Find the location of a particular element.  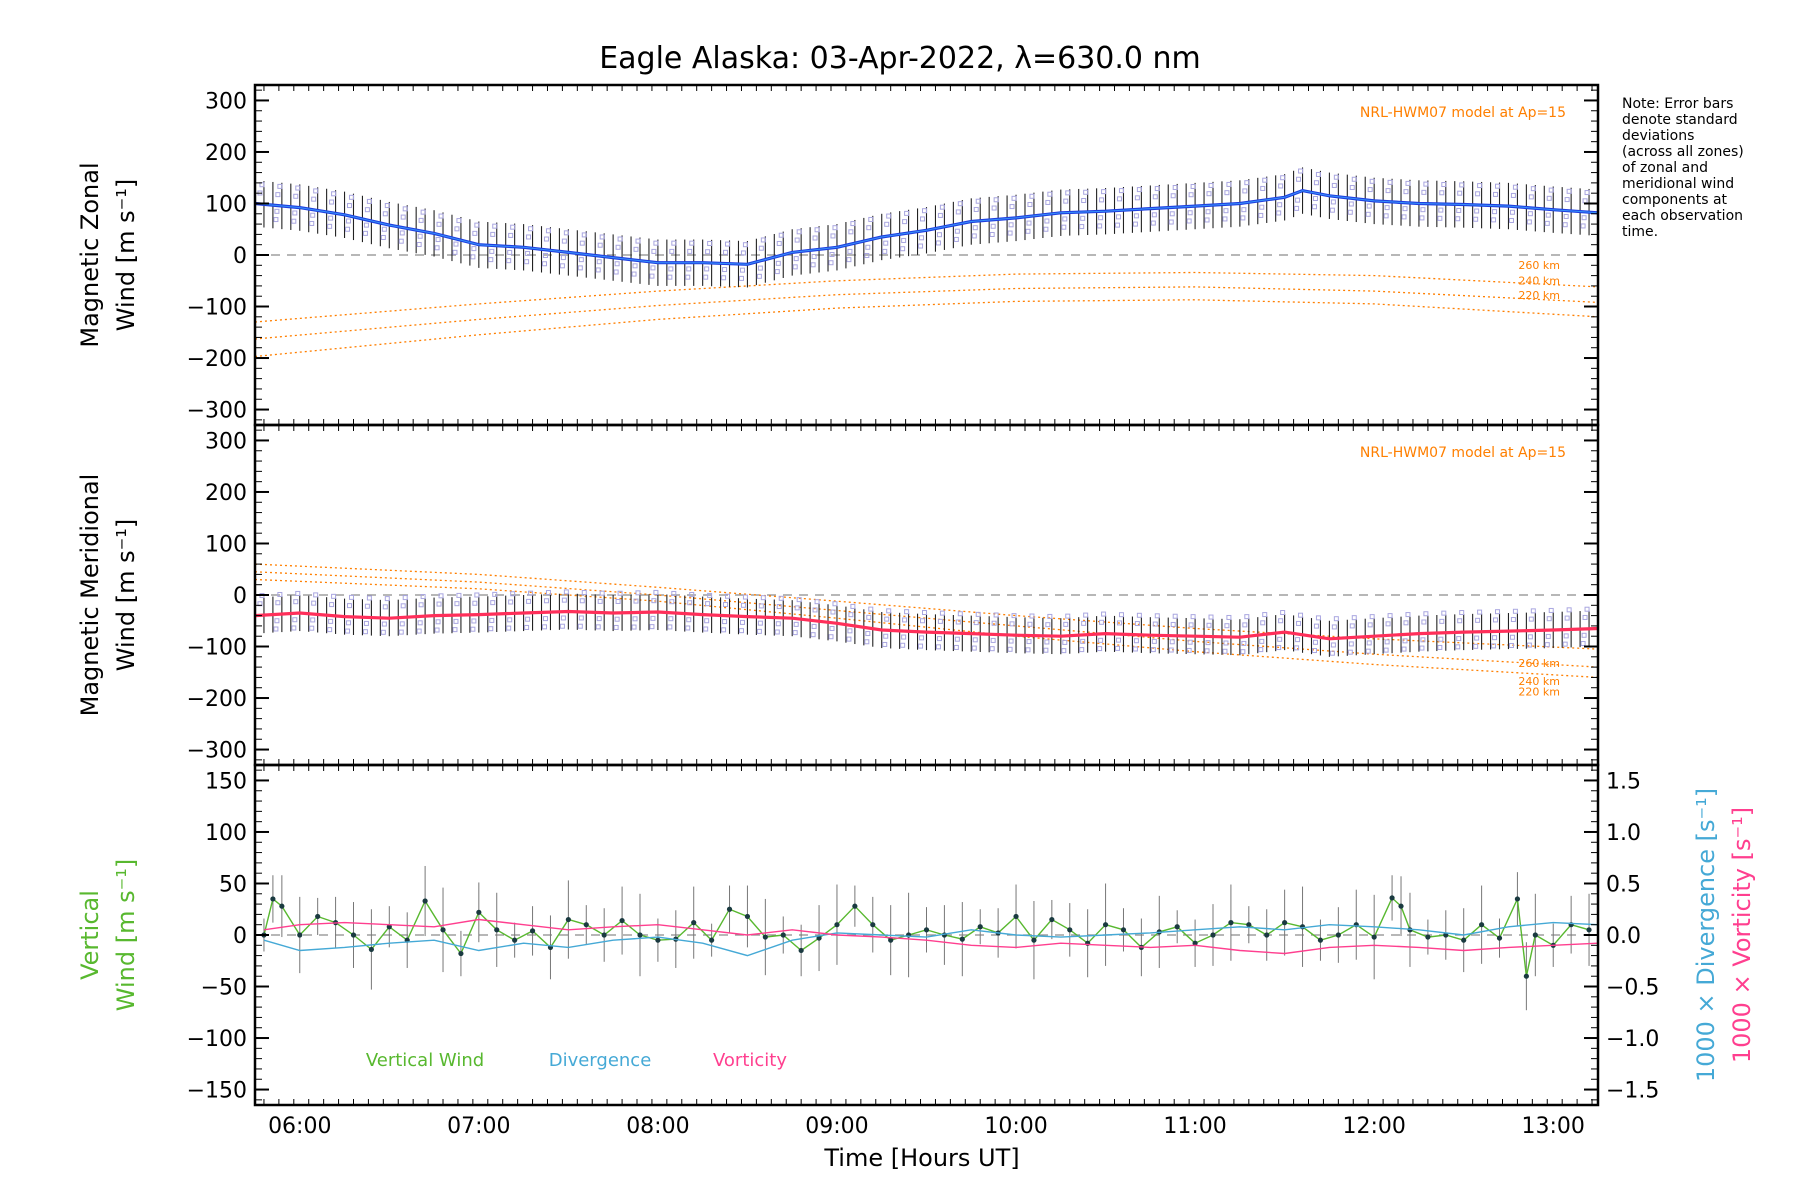

y-axis-label: Wind [m s⁻¹] is located at coordinates (126, 935).